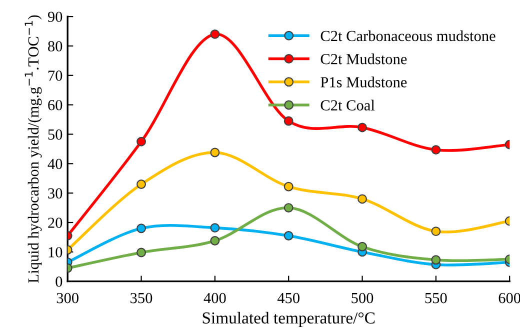 The width and height of the screenshot is (520, 331). What do you see at coordinates (363, 59) in the screenshot?
I see `legend-label: C2t Mudstone` at bounding box center [363, 59].